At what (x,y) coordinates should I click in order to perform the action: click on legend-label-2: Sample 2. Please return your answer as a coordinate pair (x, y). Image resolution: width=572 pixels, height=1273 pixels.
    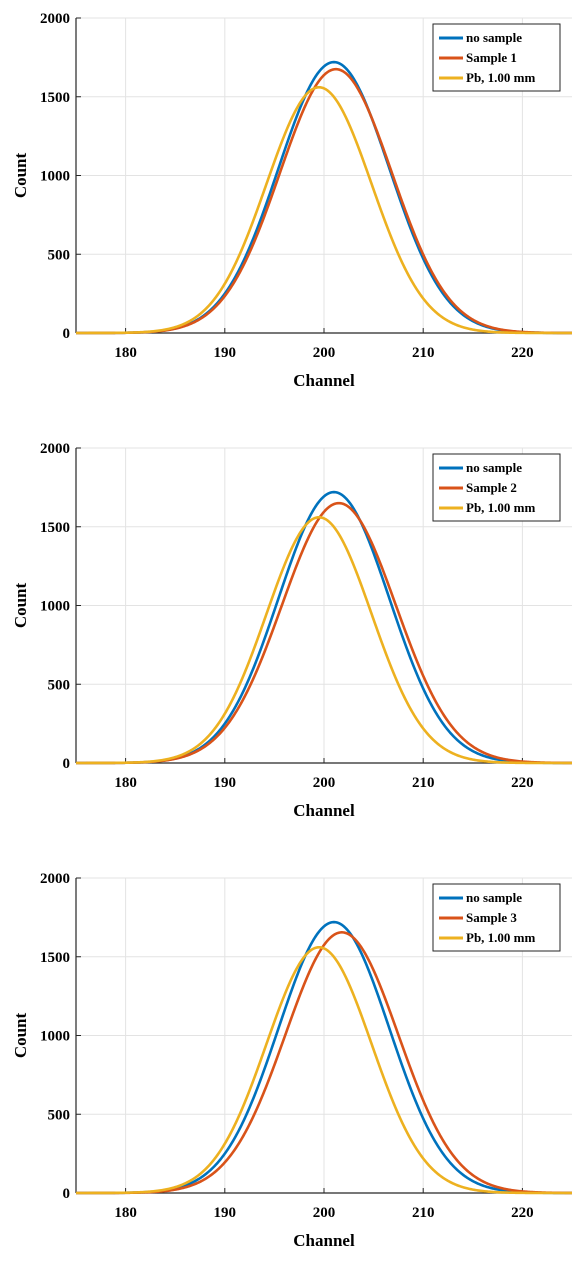
    Looking at the image, I should click on (491, 487).